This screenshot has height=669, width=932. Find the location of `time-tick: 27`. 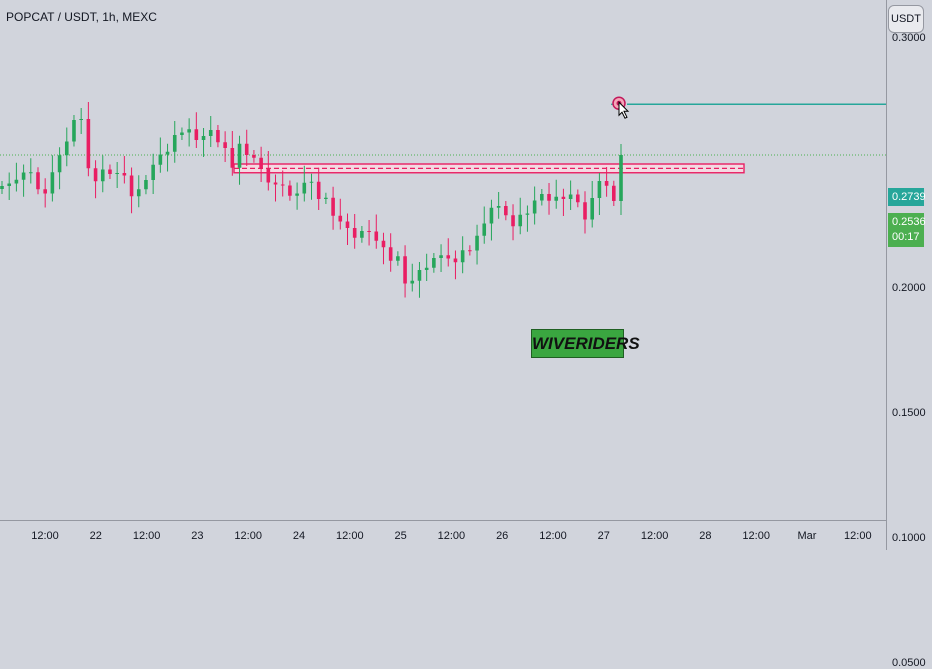

time-tick: 27 is located at coordinates (603, 536).